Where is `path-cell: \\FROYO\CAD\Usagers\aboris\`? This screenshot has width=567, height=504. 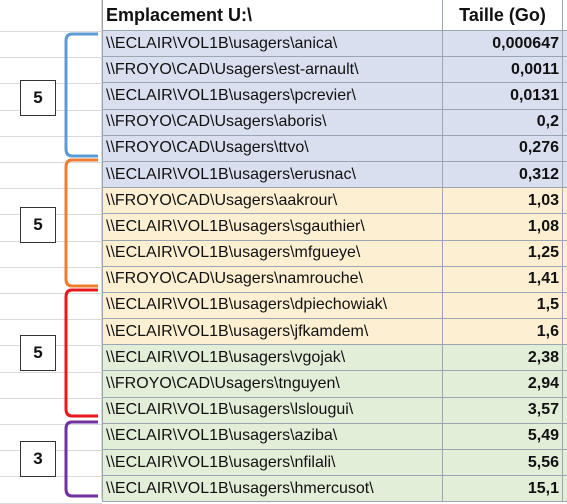 path-cell: \\FROYO\CAD\Usagers\aboris\ is located at coordinates (272, 122).